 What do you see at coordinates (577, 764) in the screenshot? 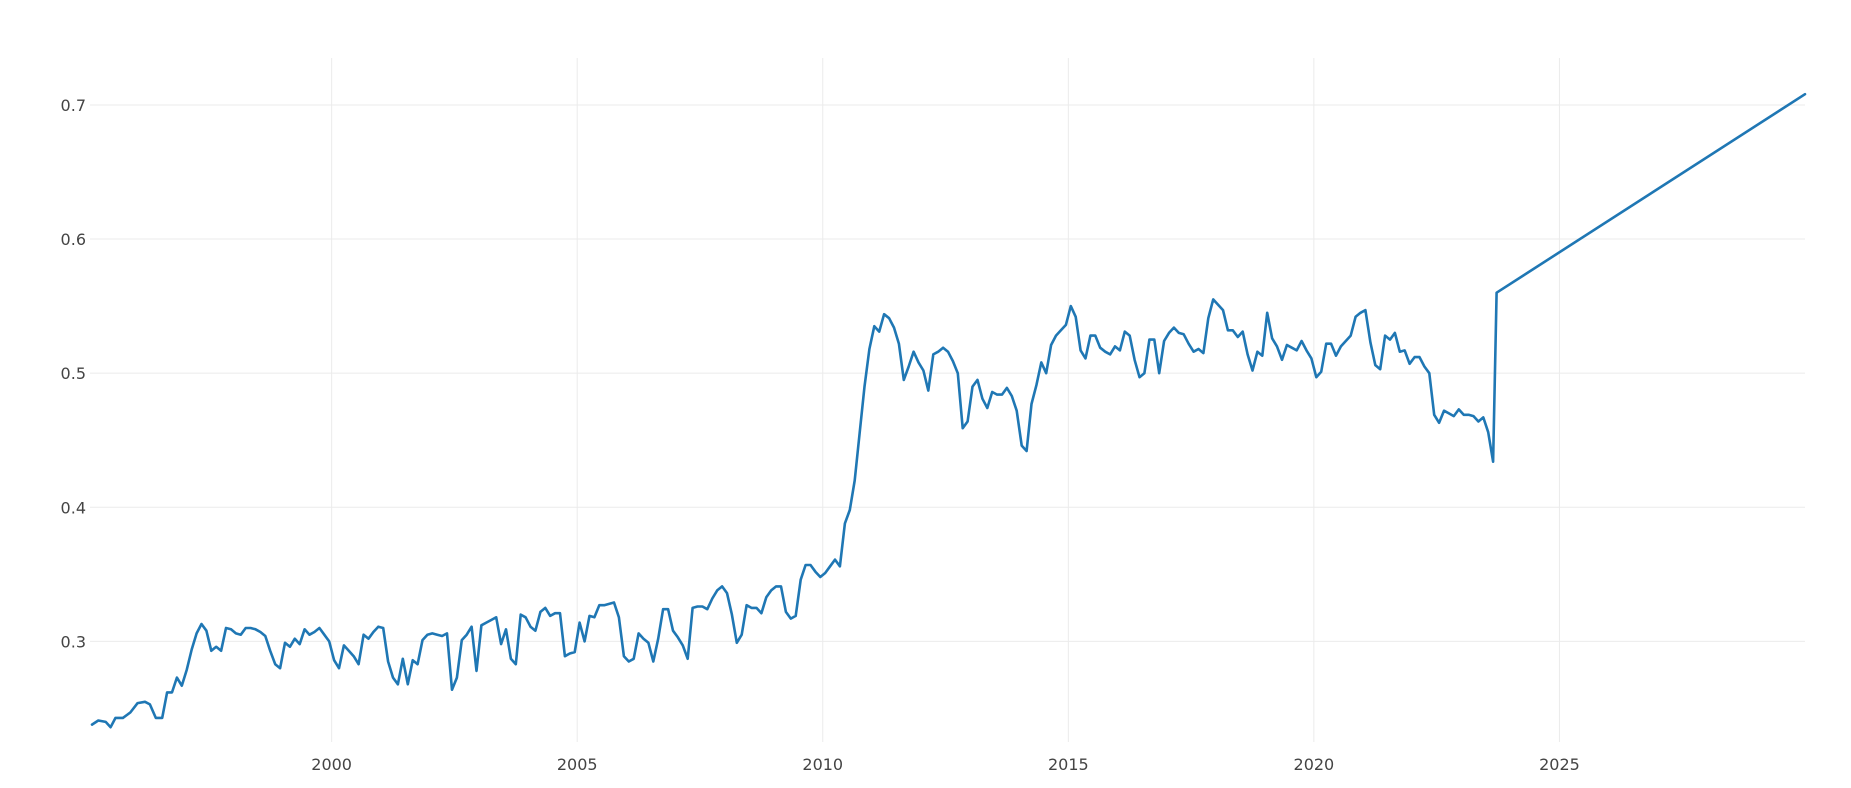
I see `x-tick-label: 2005` at bounding box center [577, 764].